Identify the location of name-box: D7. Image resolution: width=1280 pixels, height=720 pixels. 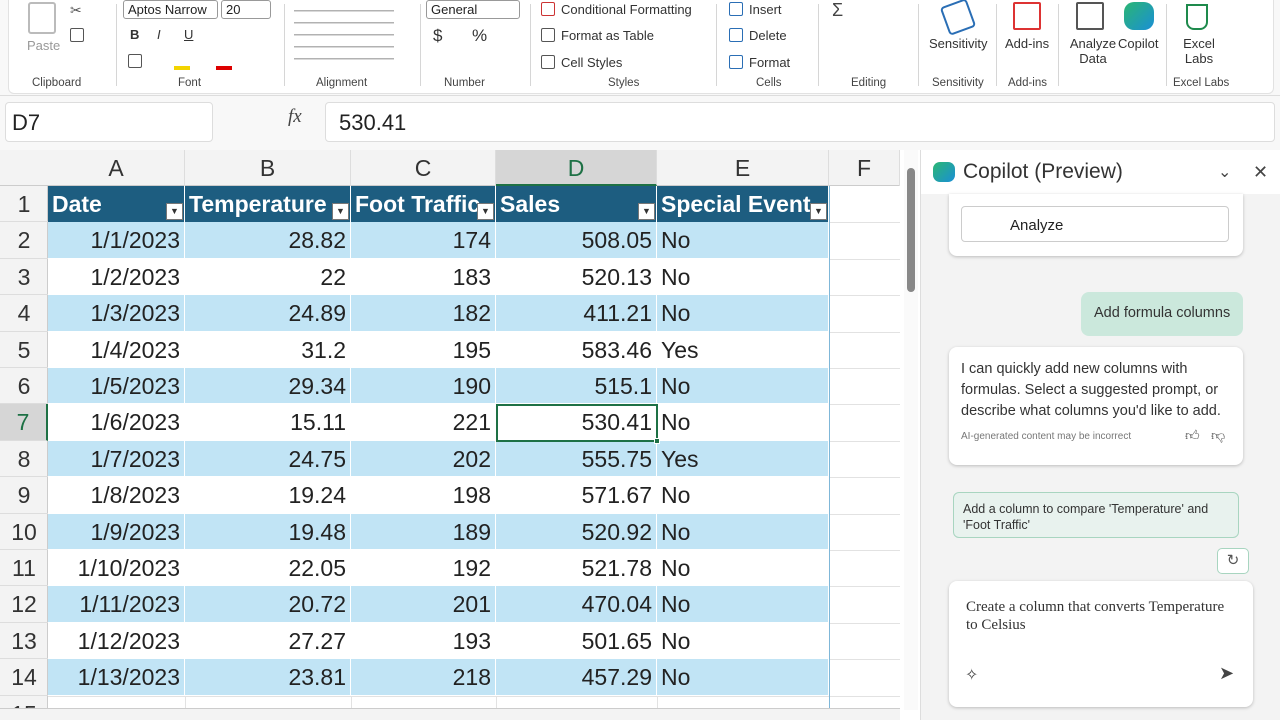
(109, 122).